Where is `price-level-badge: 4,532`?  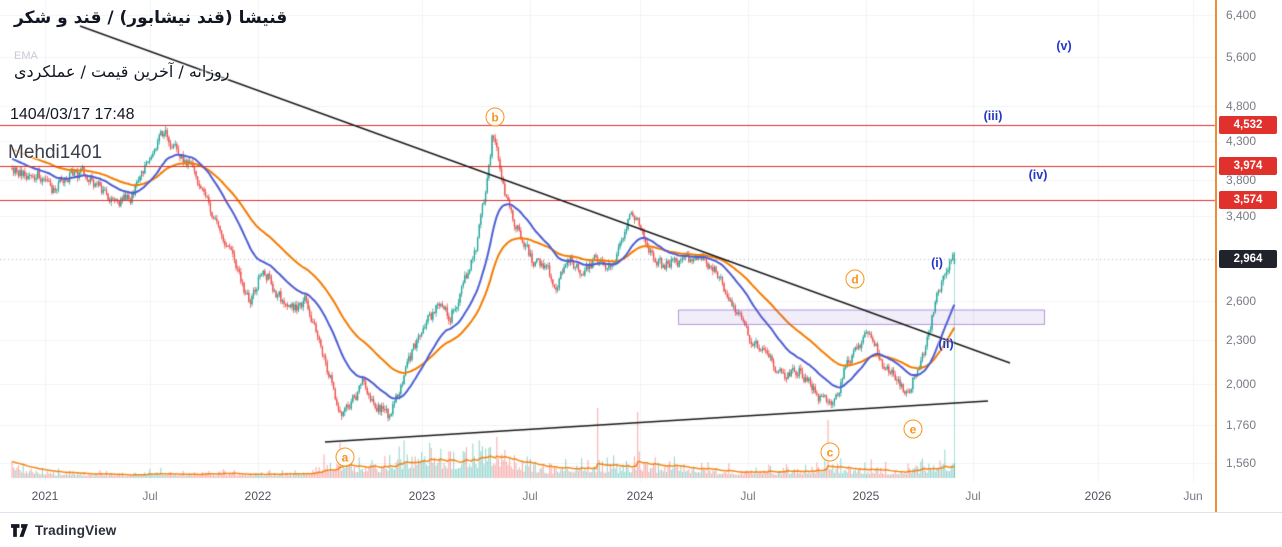
price-level-badge: 4,532 is located at coordinates (1248, 124).